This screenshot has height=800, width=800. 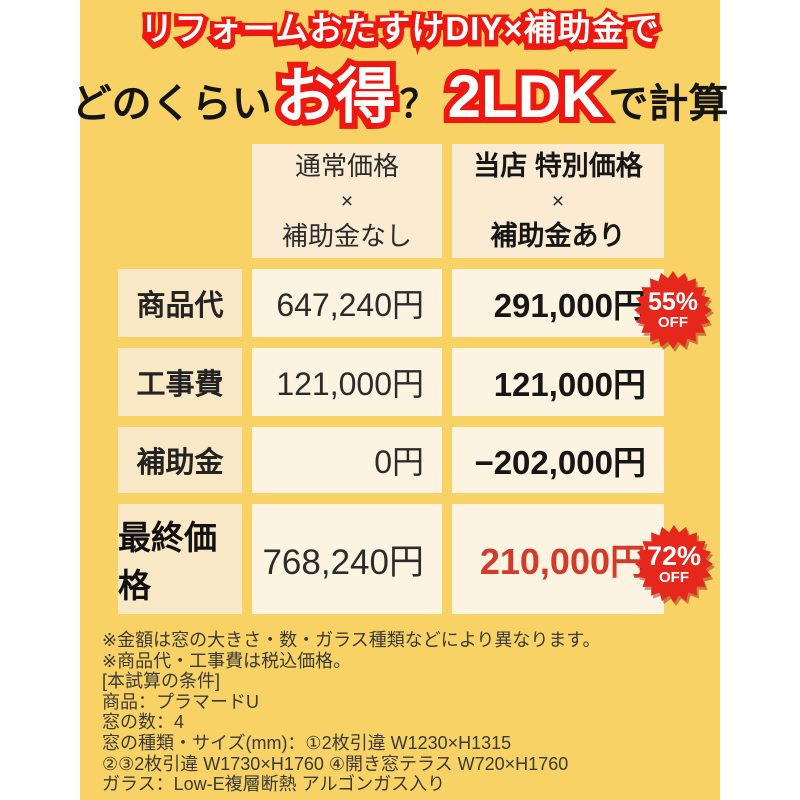 What do you see at coordinates (171, 104) in the screenshot?
I see `headline-seg-how-much: どのくらい` at bounding box center [171, 104].